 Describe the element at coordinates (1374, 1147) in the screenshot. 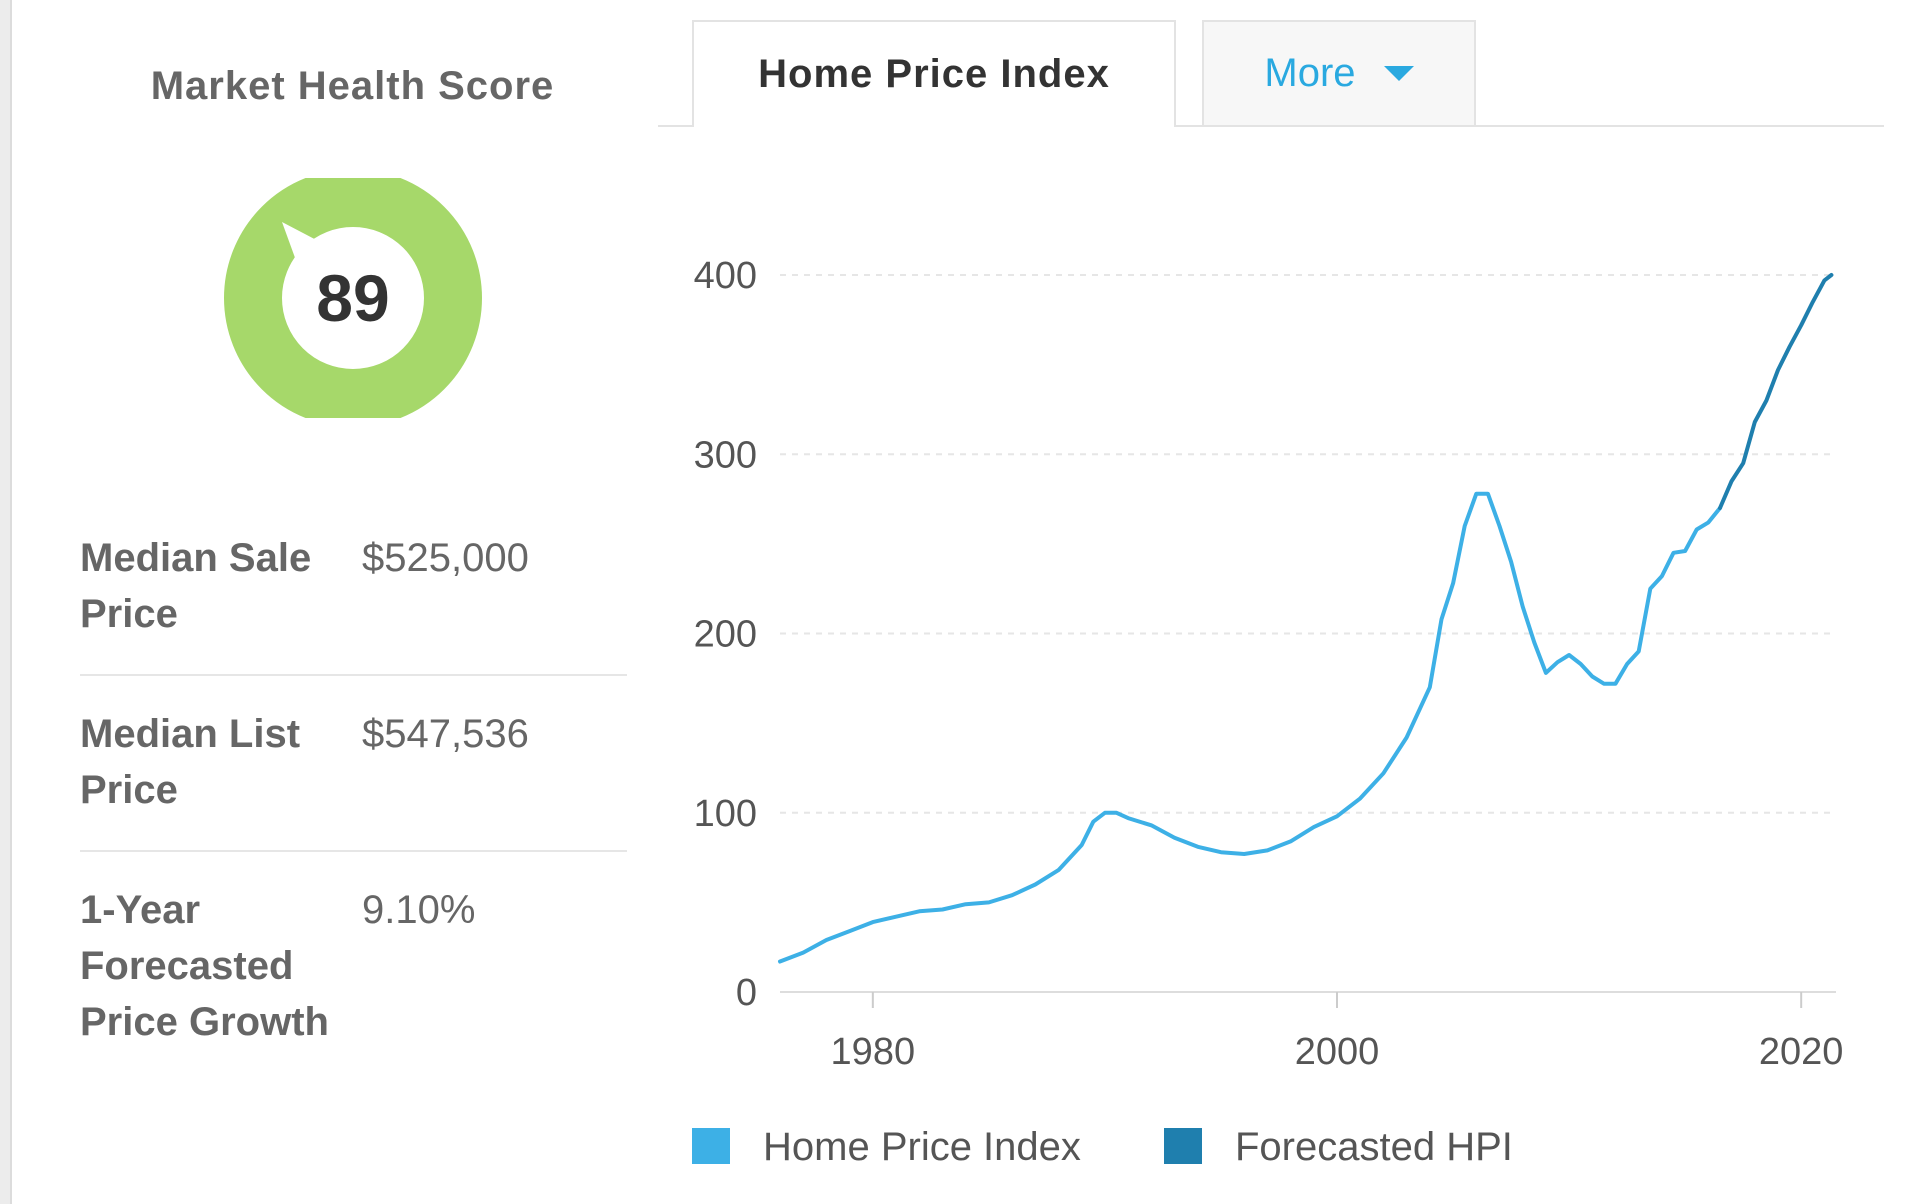

I see `legend-label: Forecasted HPI` at that location.